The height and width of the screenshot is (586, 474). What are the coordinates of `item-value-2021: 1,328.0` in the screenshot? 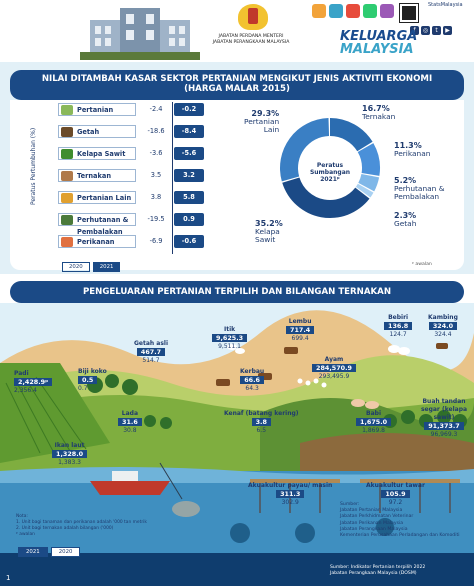 It's located at (70, 454).